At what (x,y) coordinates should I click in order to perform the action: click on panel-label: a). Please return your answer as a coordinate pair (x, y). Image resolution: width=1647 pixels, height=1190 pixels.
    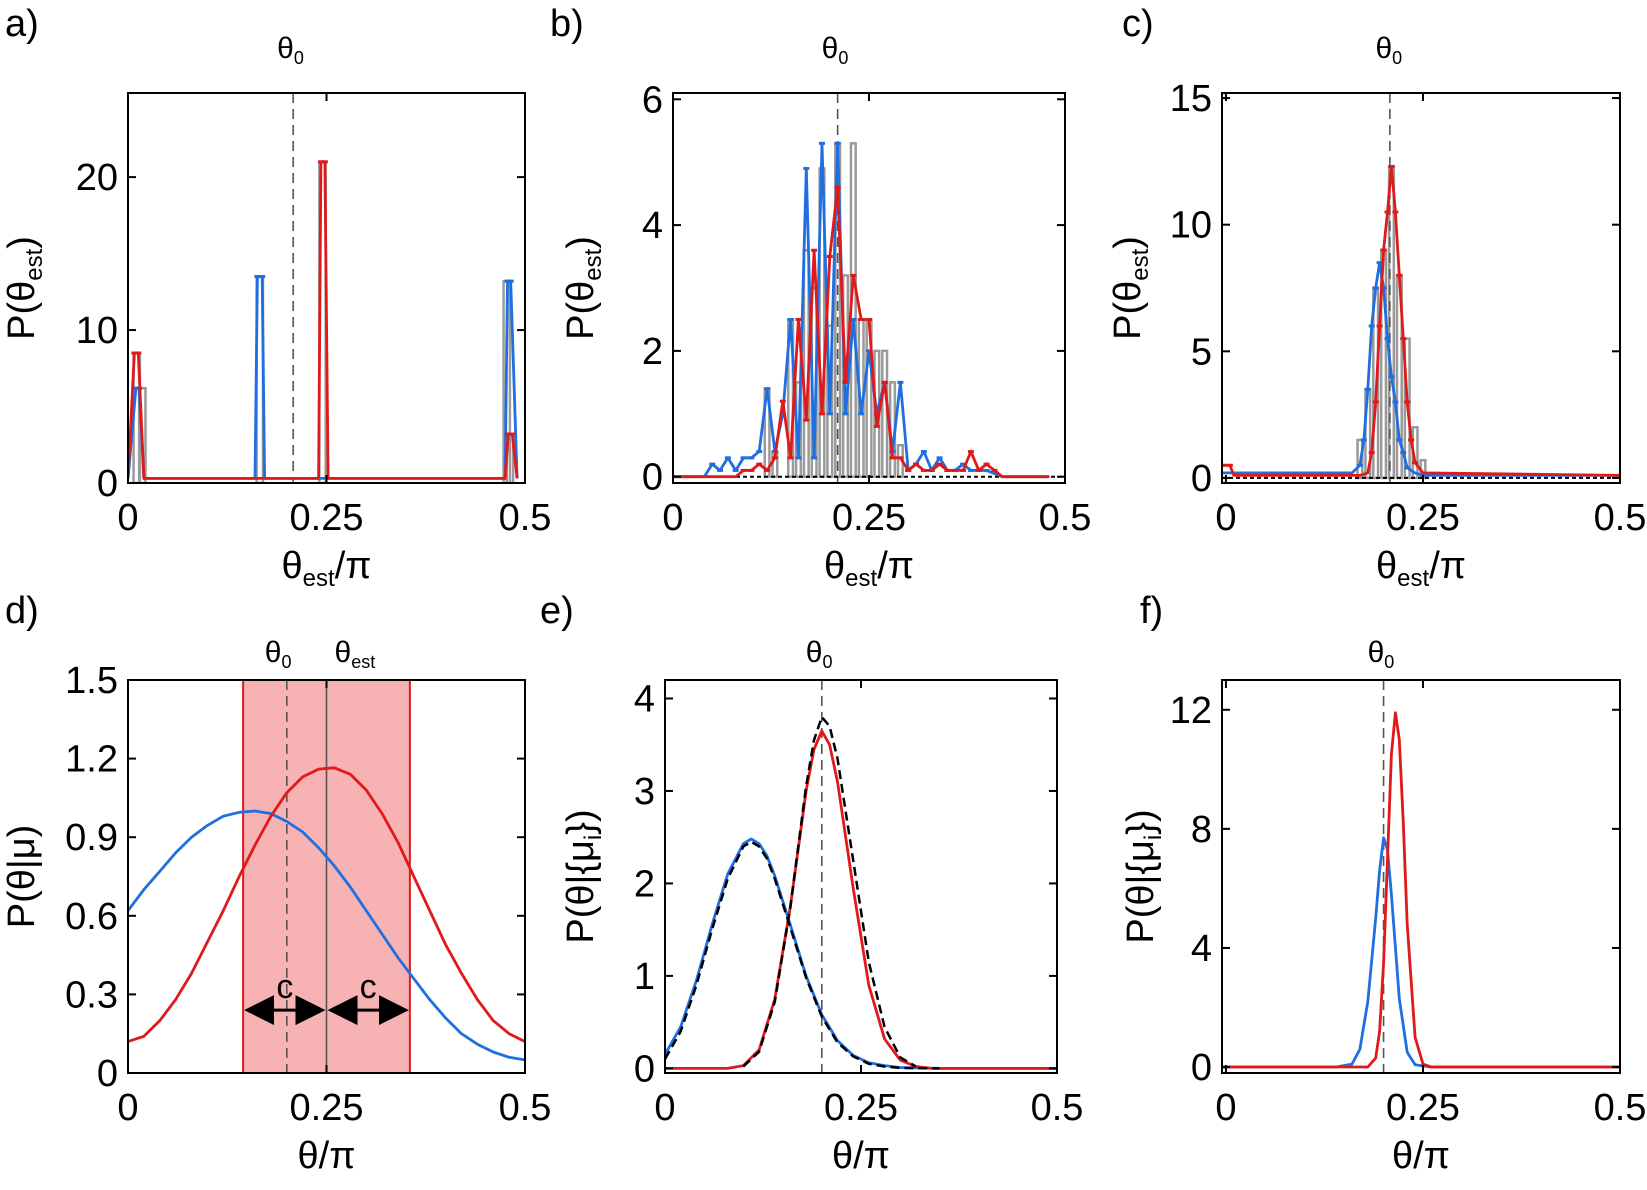
    Looking at the image, I should click on (22, 24).